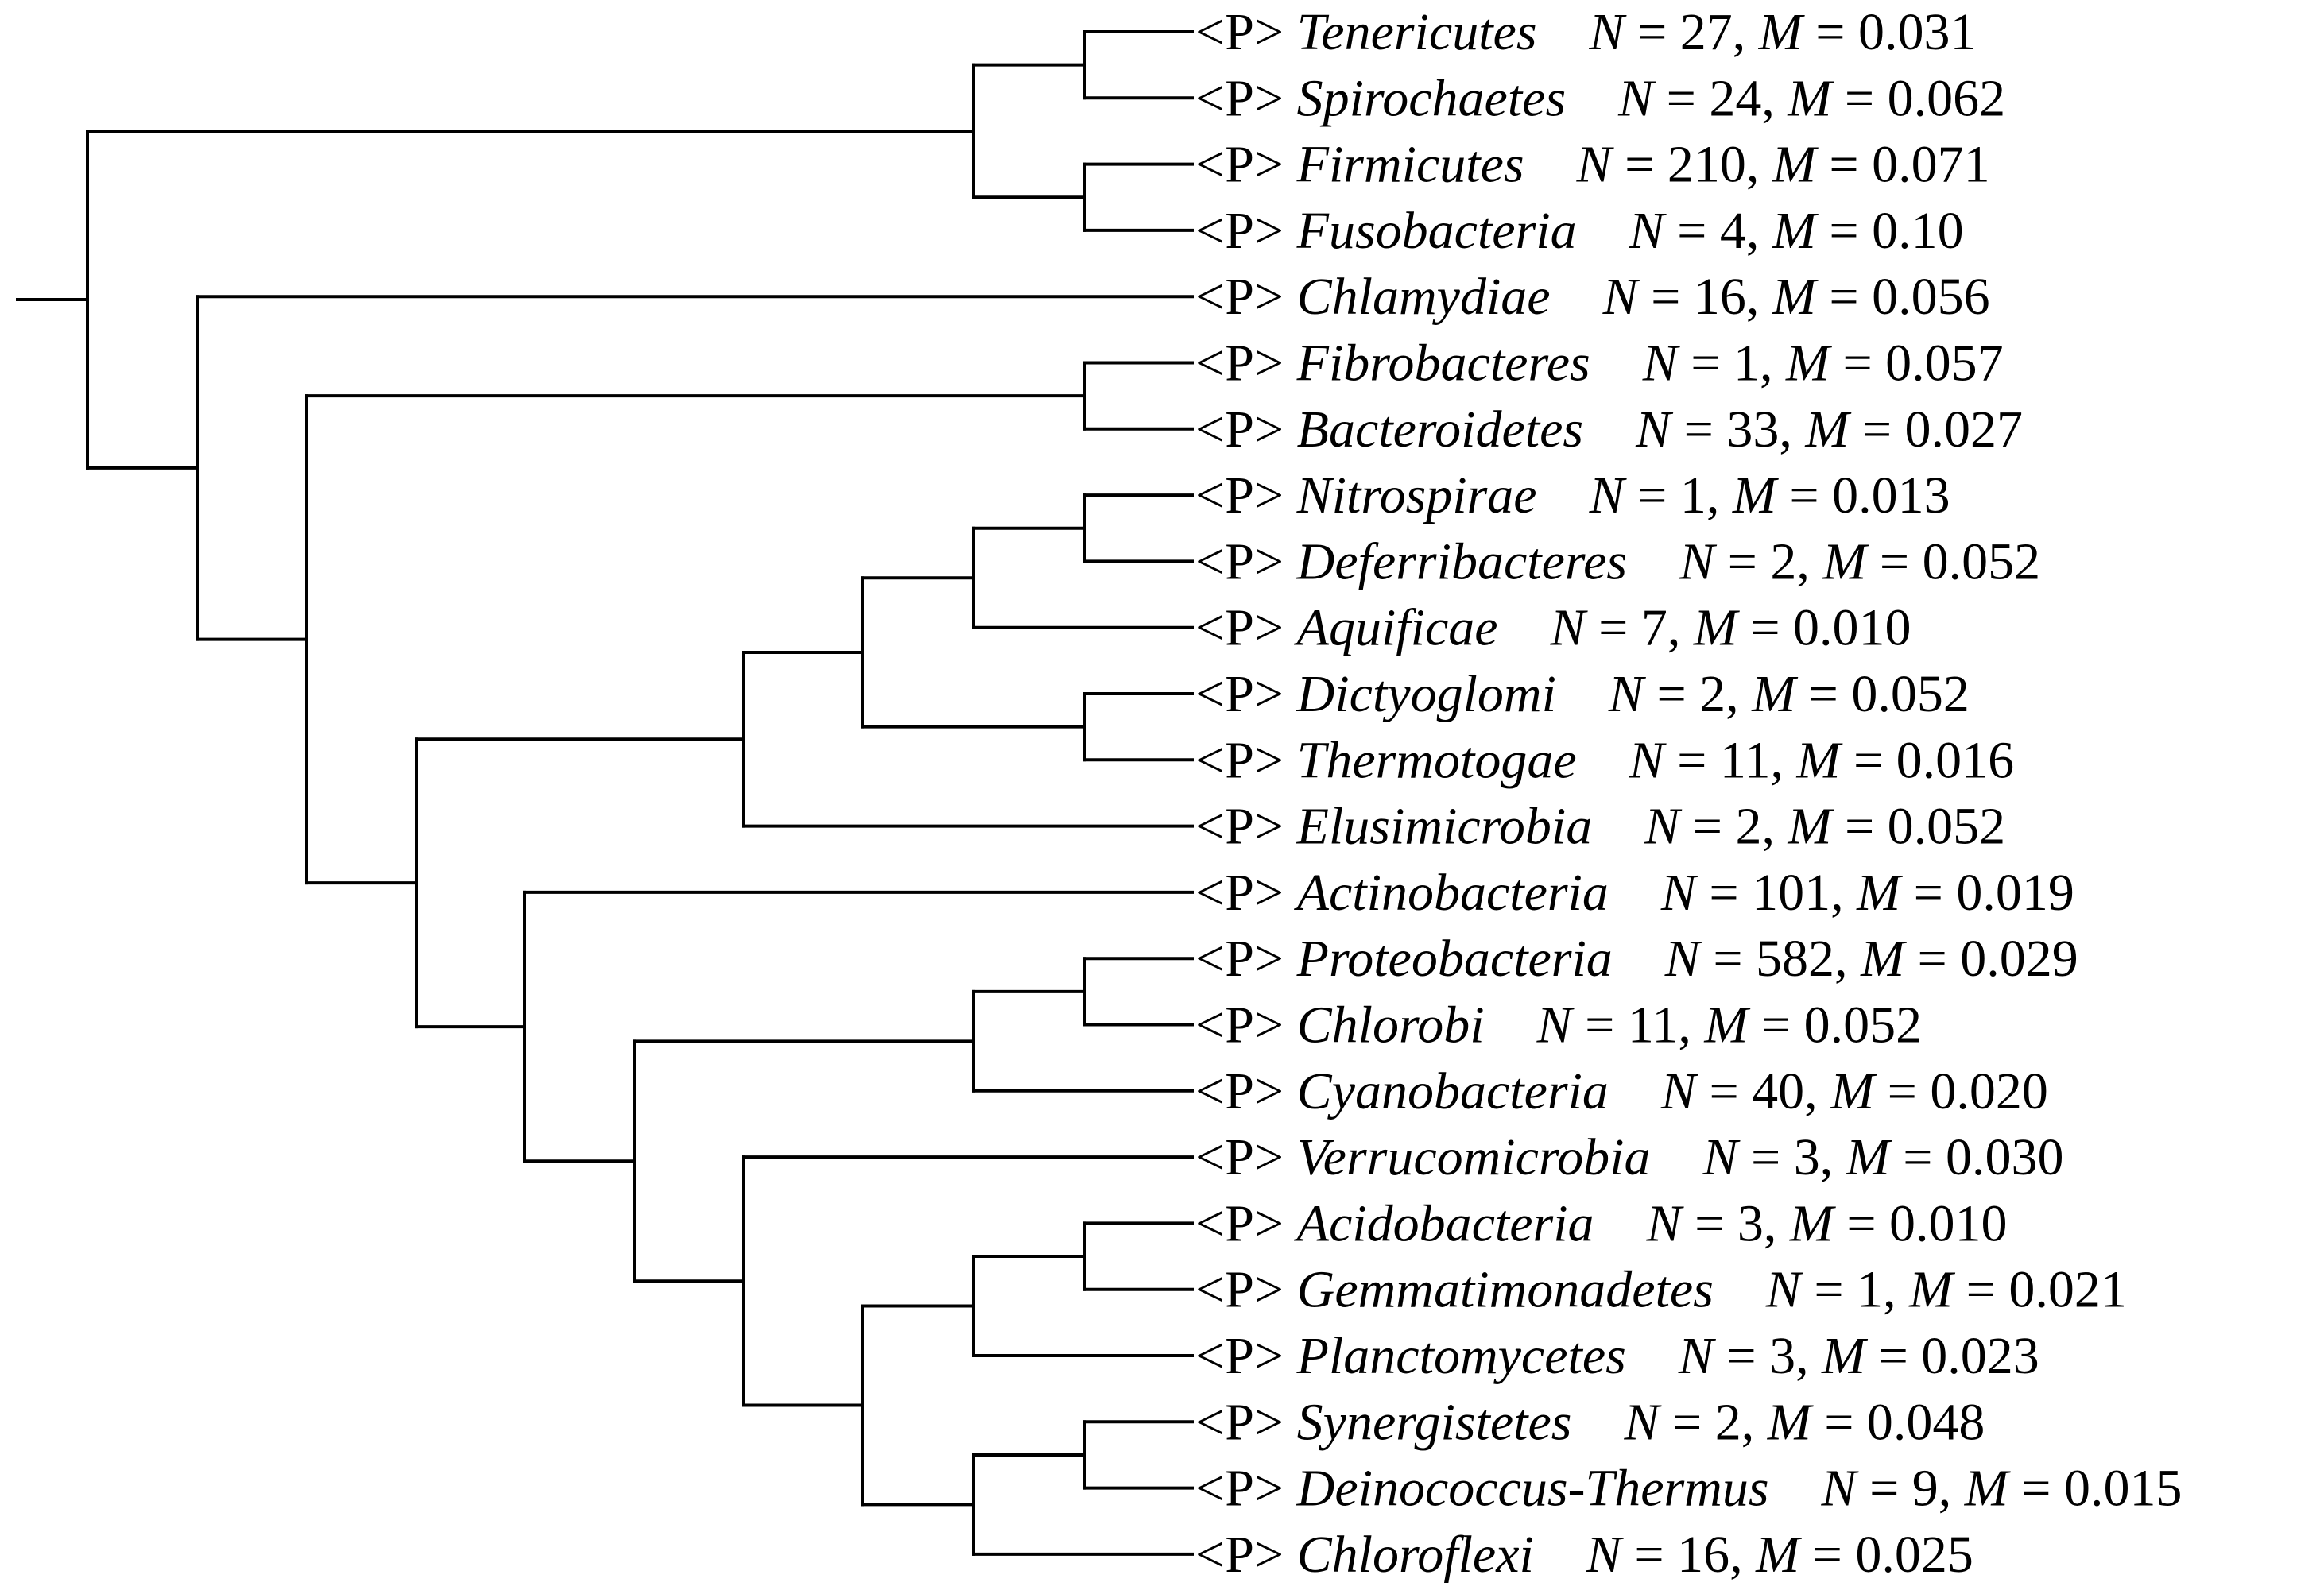  What do you see at coordinates (1718, 230) in the screenshot?
I see `n-value: = 4,` at bounding box center [1718, 230].